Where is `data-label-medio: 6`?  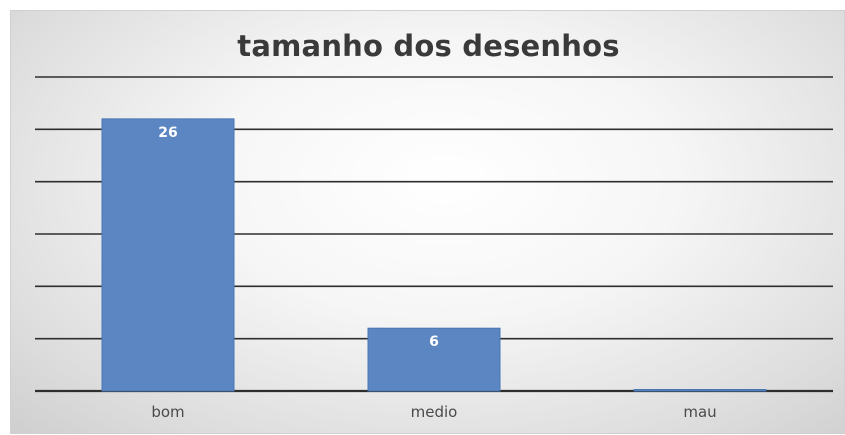
data-label-medio: 6 is located at coordinates (434, 342).